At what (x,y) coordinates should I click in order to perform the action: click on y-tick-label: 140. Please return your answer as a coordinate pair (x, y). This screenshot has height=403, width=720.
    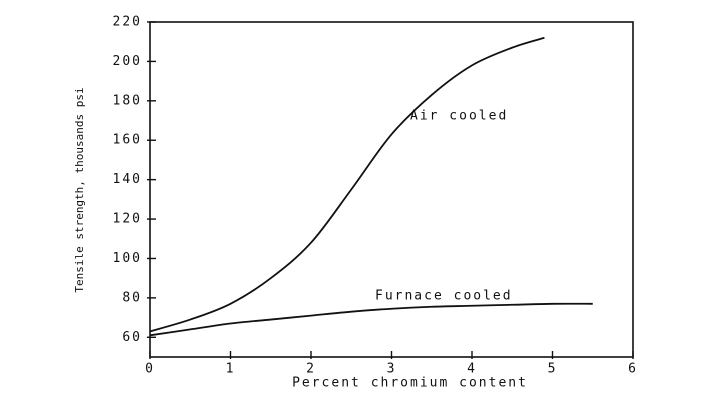
    Looking at the image, I should click on (127, 179).